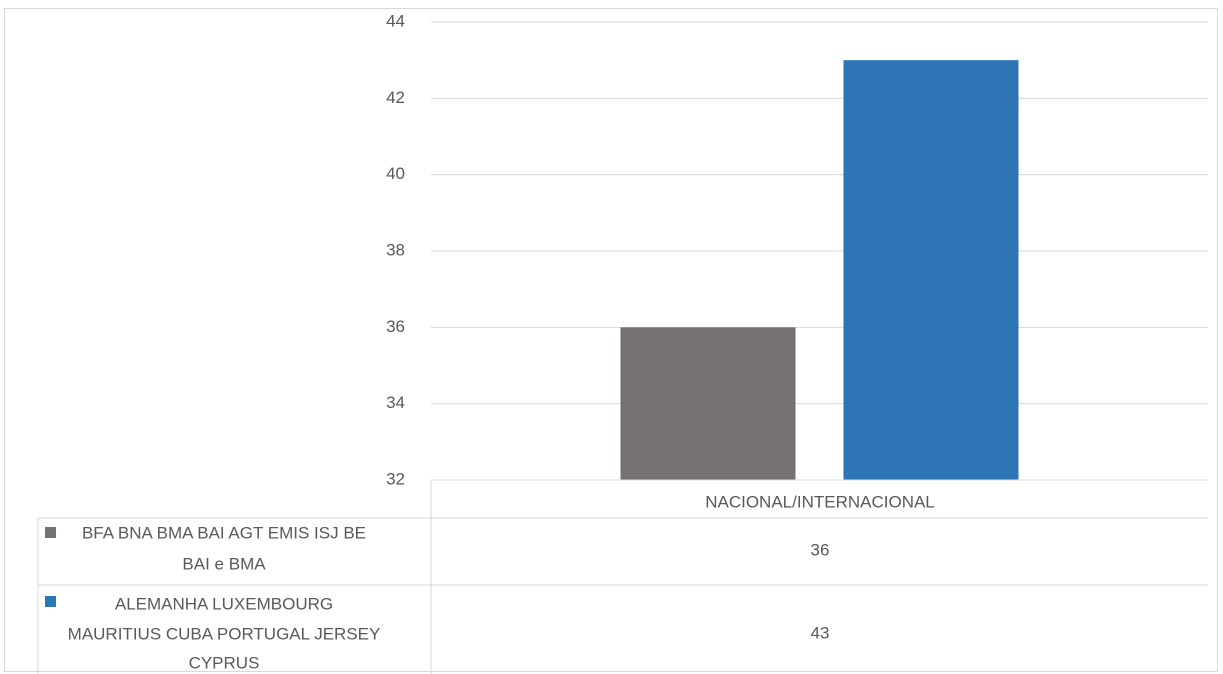 Image resolution: width=1223 pixels, height=674 pixels. I want to click on y-tick-label-44: 44, so click(395, 20).